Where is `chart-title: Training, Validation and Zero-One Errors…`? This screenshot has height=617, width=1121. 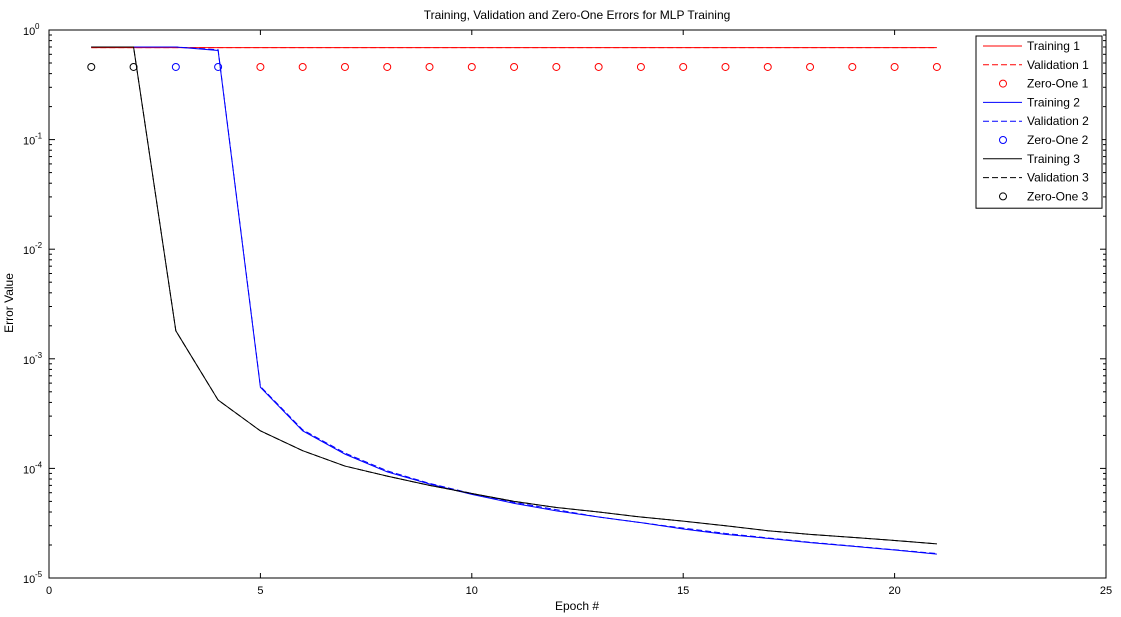
chart-title: Training, Validation and Zero-One Errors… is located at coordinates (577, 15).